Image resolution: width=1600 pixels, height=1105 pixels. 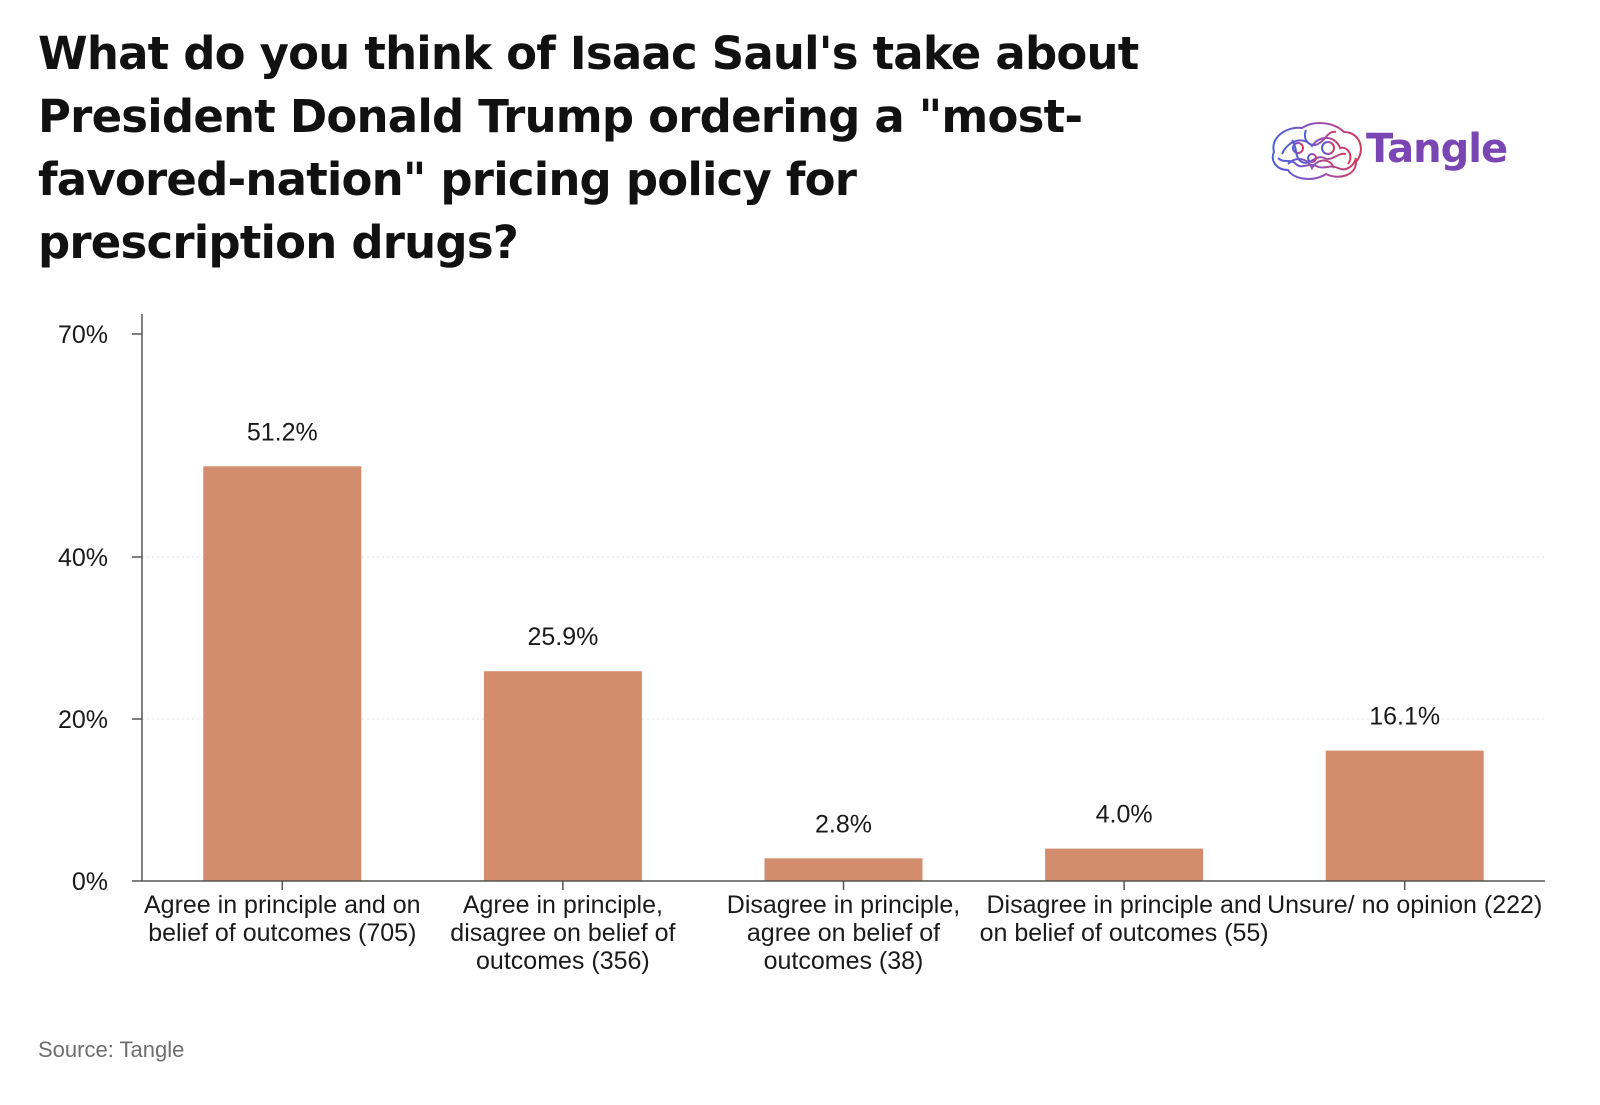 What do you see at coordinates (111, 1049) in the screenshot?
I see `source-note: Source: Tangle` at bounding box center [111, 1049].